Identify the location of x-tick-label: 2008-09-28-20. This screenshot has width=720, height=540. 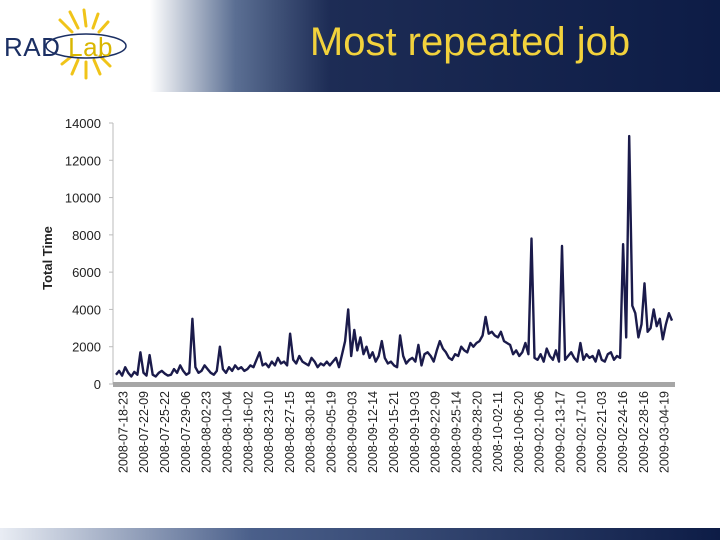
(477, 432).